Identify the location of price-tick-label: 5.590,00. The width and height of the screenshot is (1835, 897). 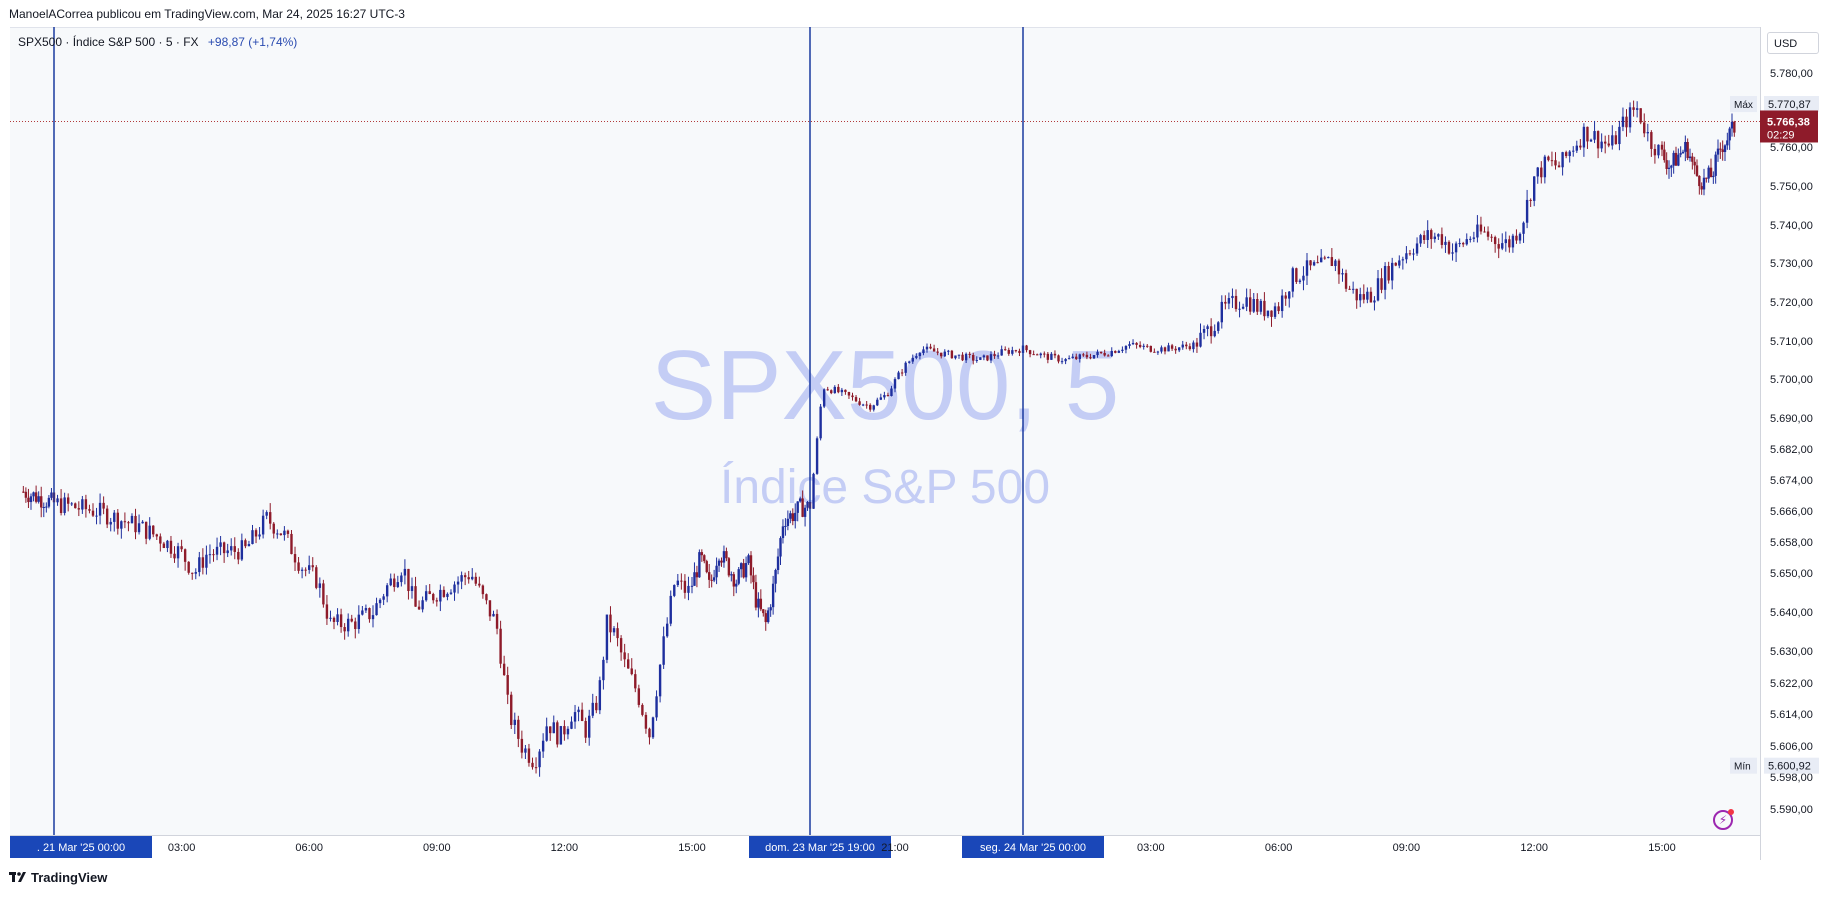
(1791, 810).